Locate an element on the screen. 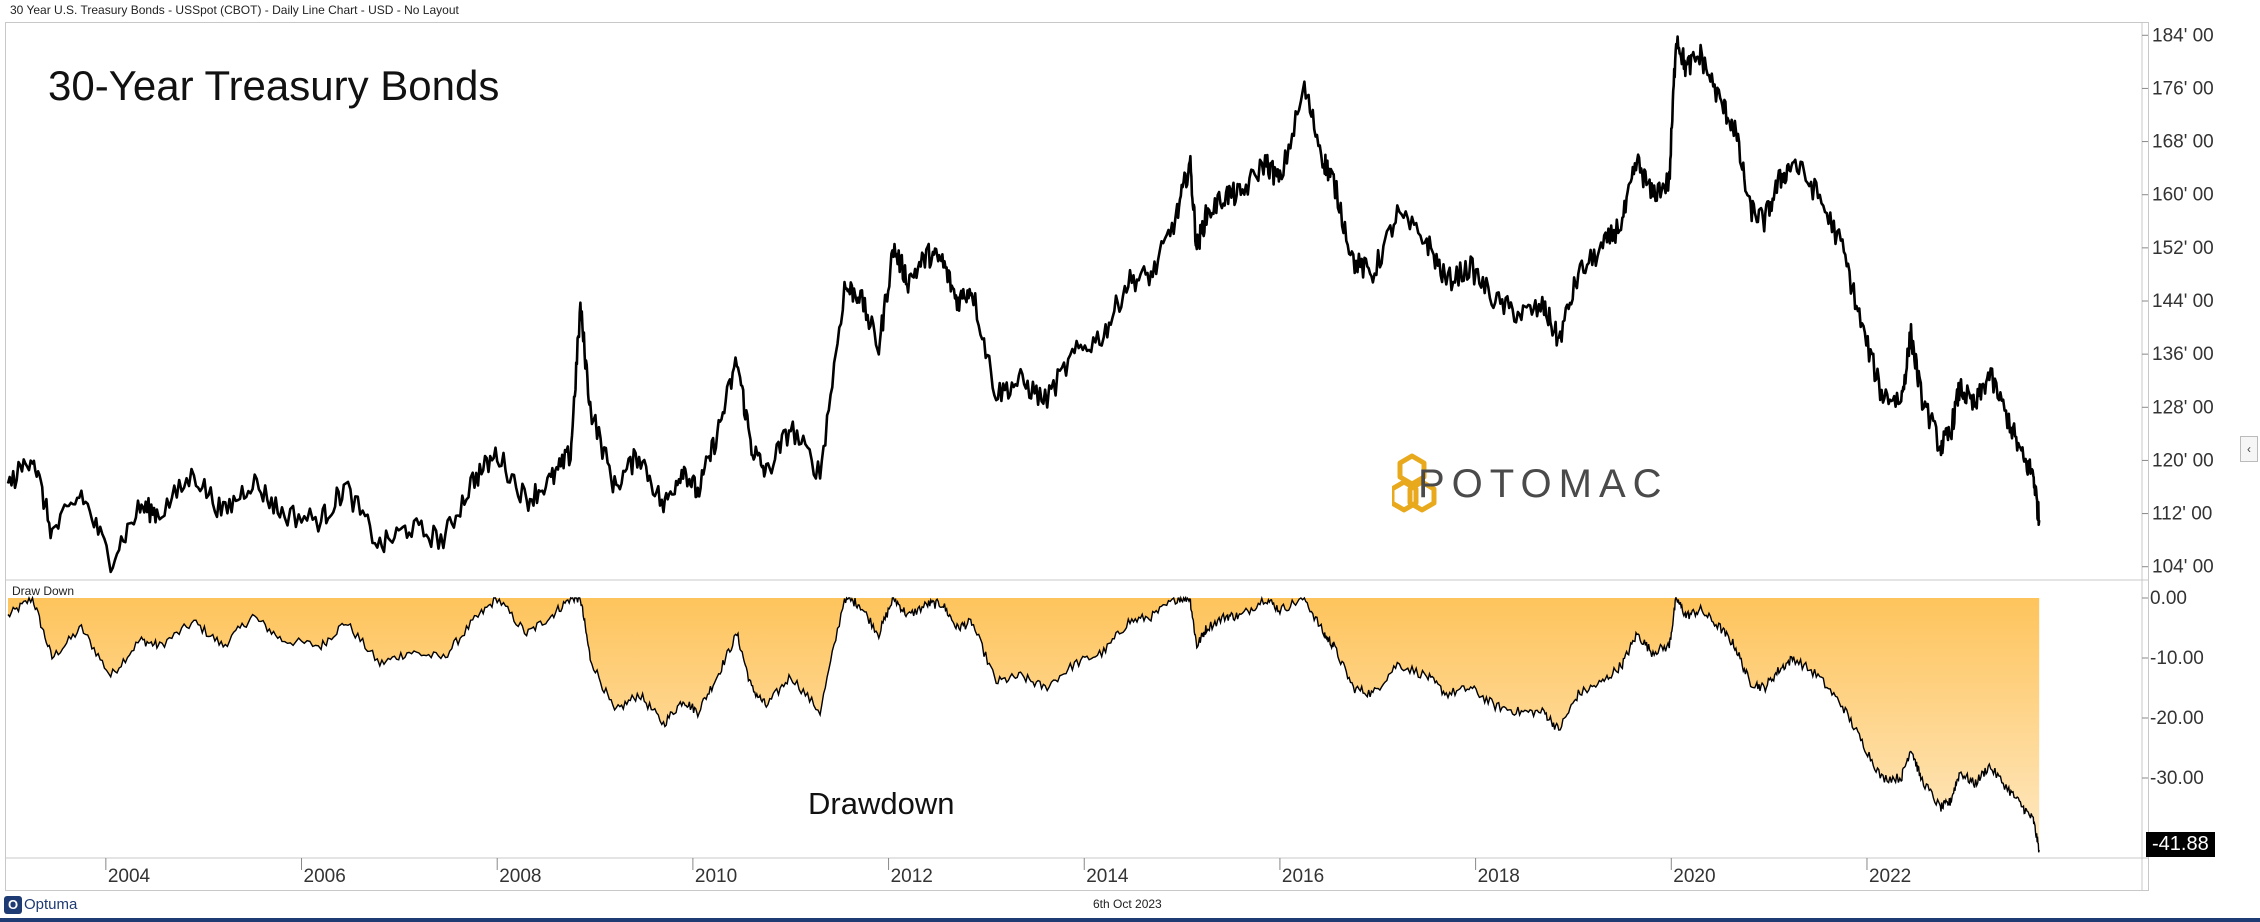 The height and width of the screenshot is (922, 2260). optuma-brand: O Optuma is located at coordinates (41, 905).